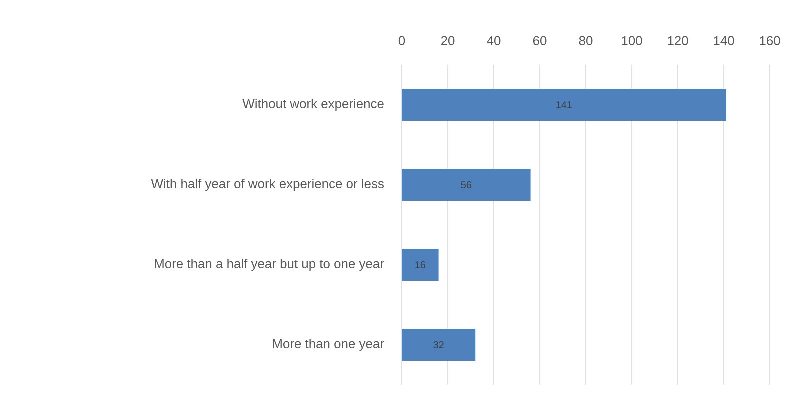 The height and width of the screenshot is (411, 800). Describe the element at coordinates (494, 41) in the screenshot. I see `x-tick-label: 40` at that location.